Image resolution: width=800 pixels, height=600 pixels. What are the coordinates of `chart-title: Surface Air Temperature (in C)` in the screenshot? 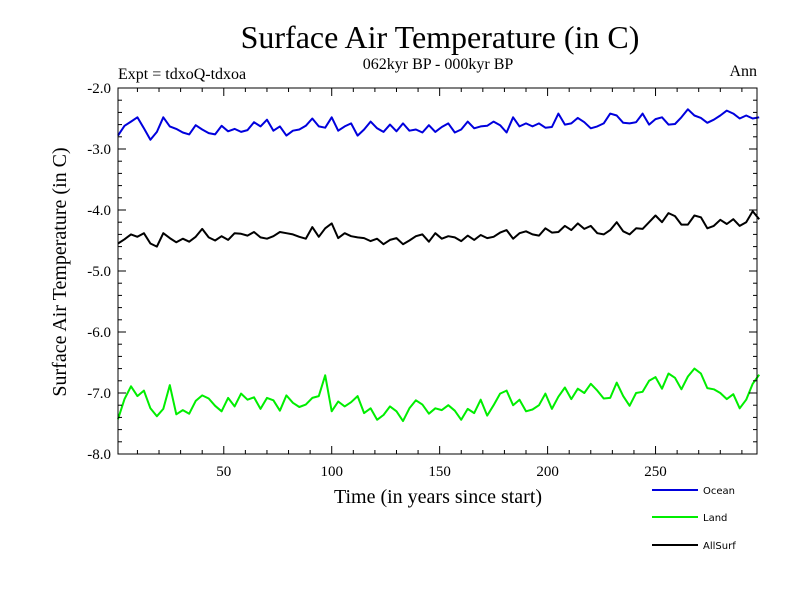 It's located at (440, 37).